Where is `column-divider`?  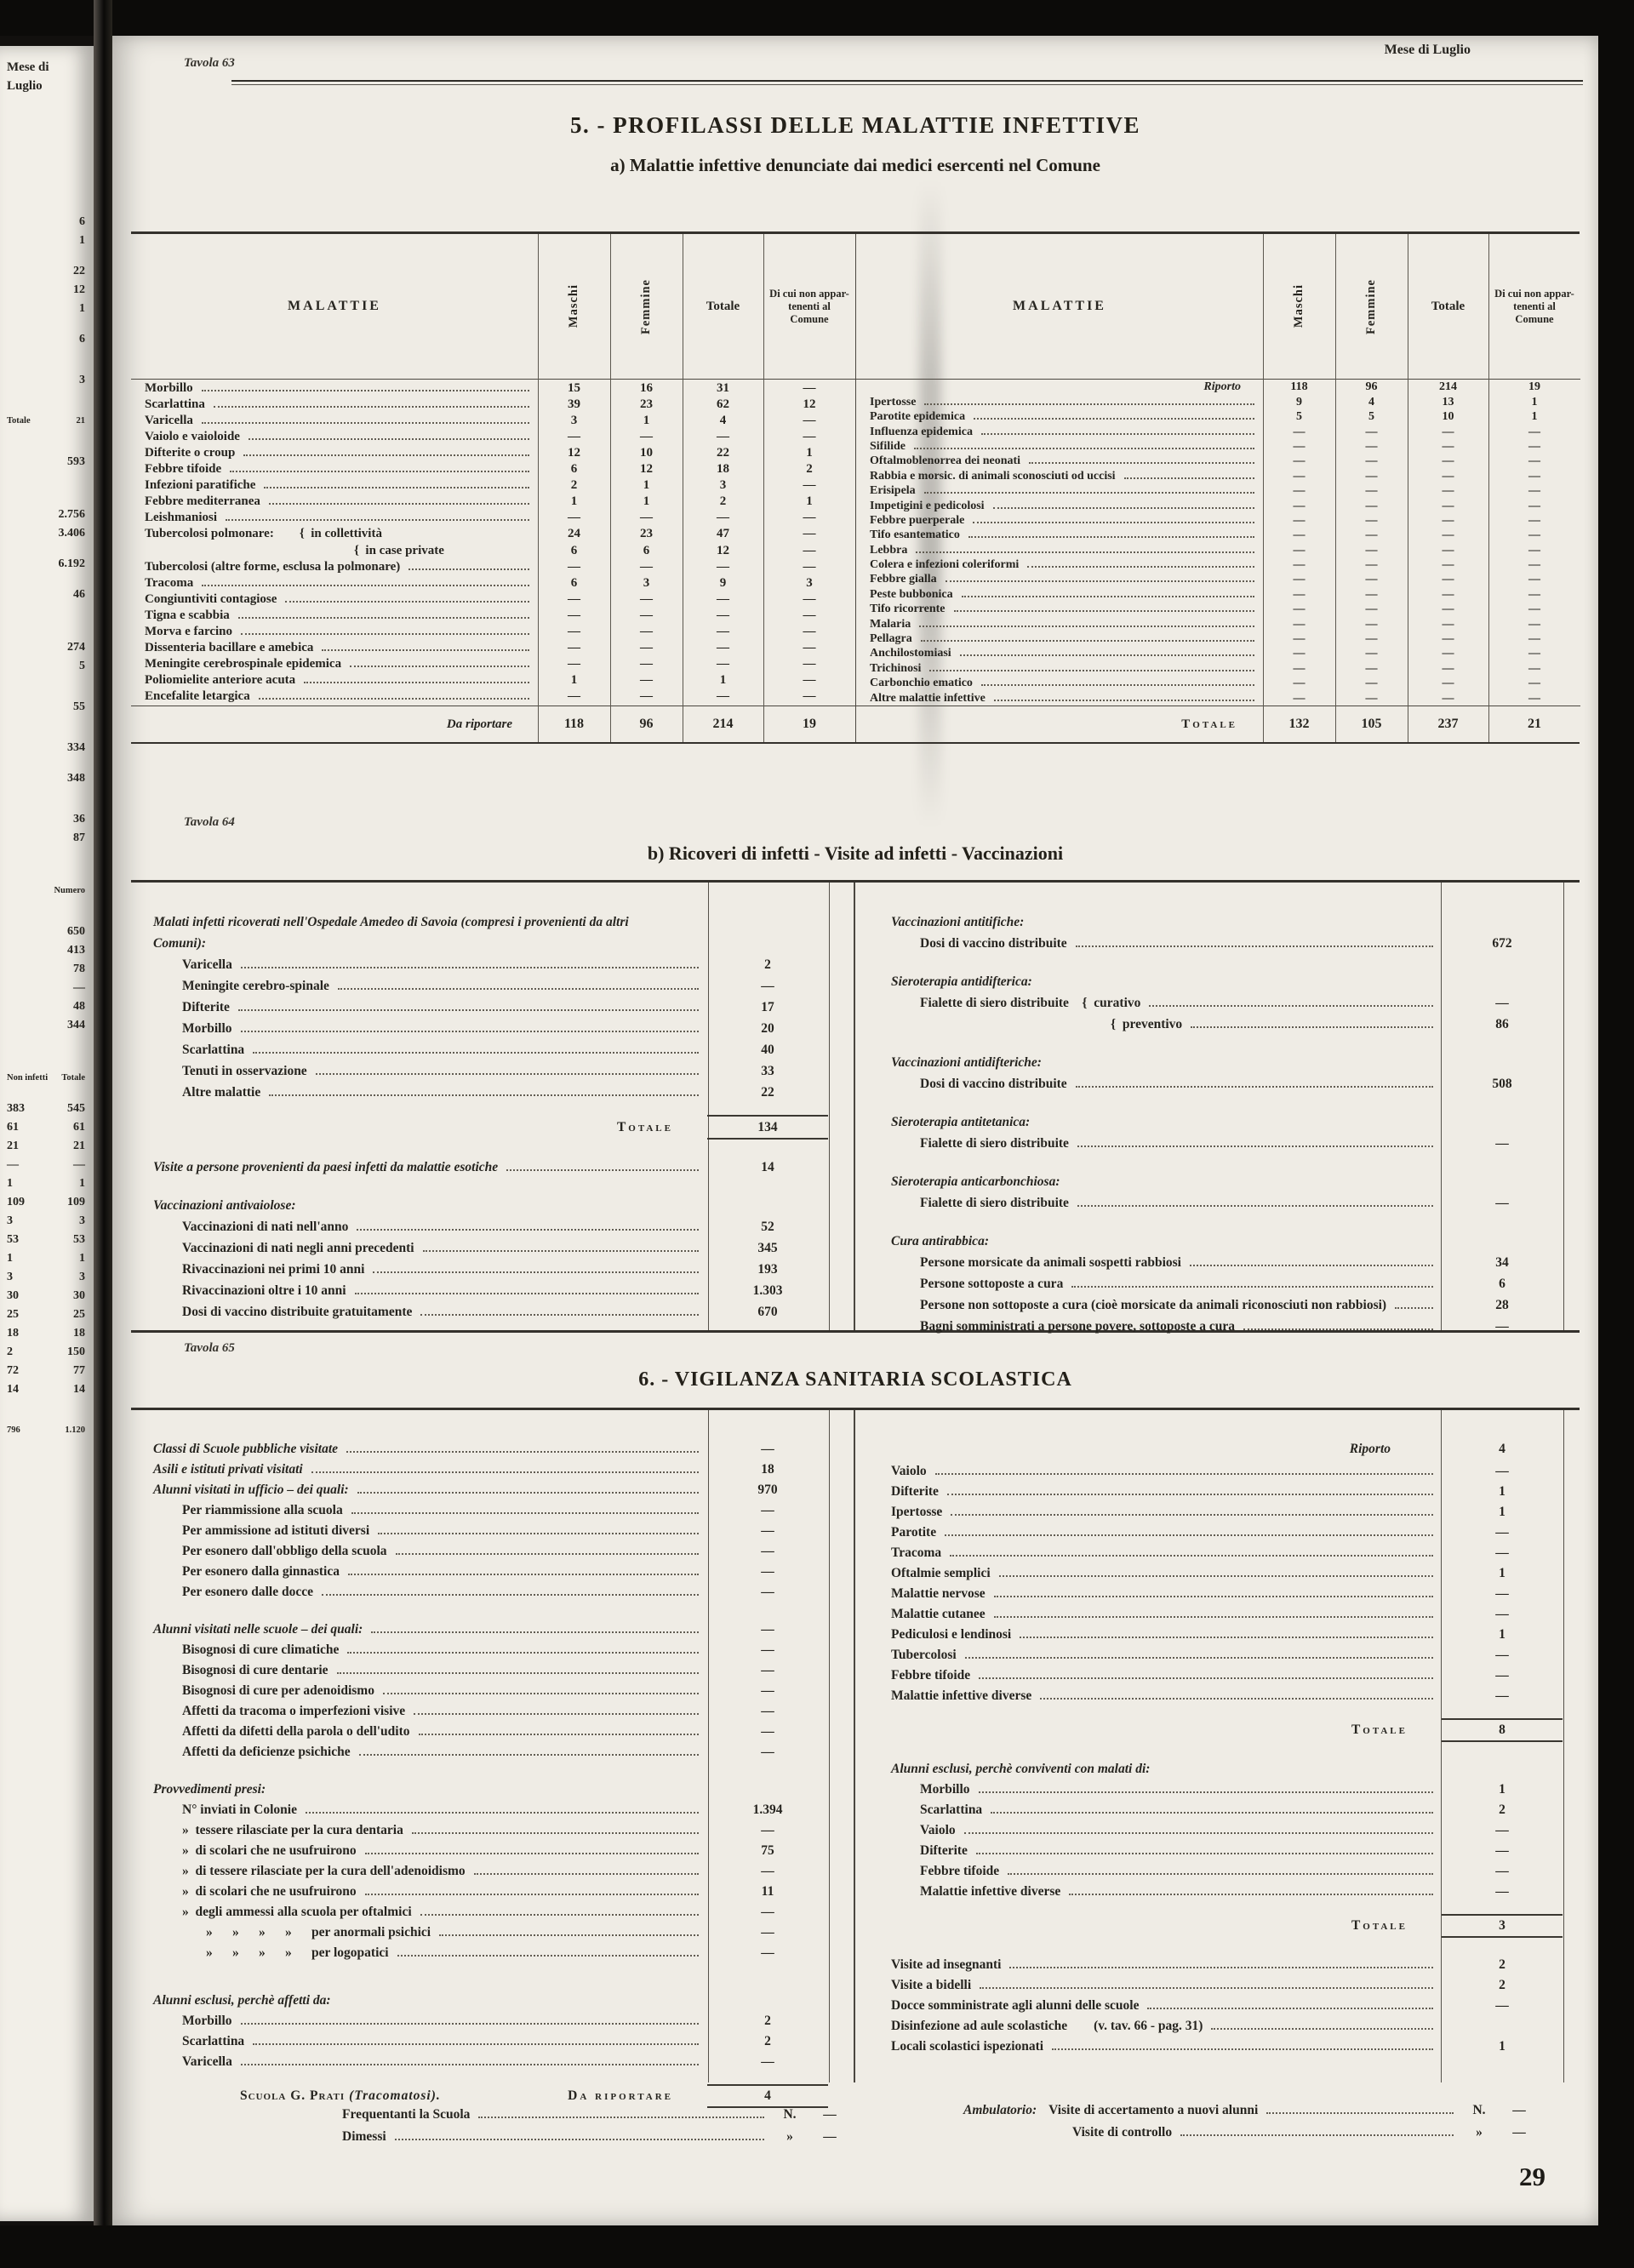
column-divider is located at coordinates (855, 1746).